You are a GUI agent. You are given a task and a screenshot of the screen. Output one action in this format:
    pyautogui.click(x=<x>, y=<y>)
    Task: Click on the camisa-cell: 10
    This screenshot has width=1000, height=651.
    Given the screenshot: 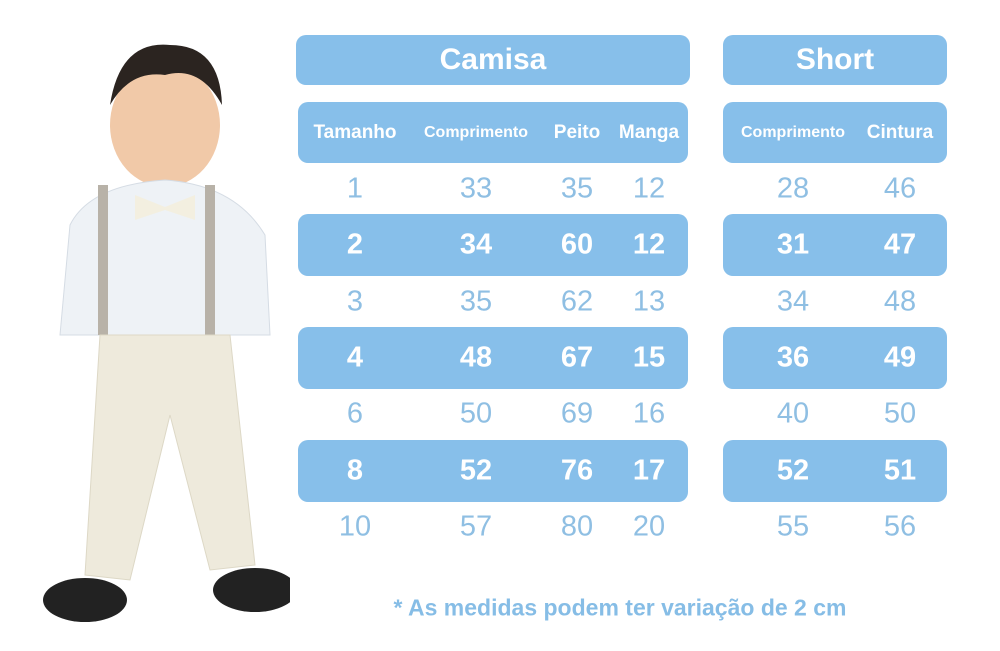 What is the action you would take?
    pyautogui.click(x=355, y=526)
    